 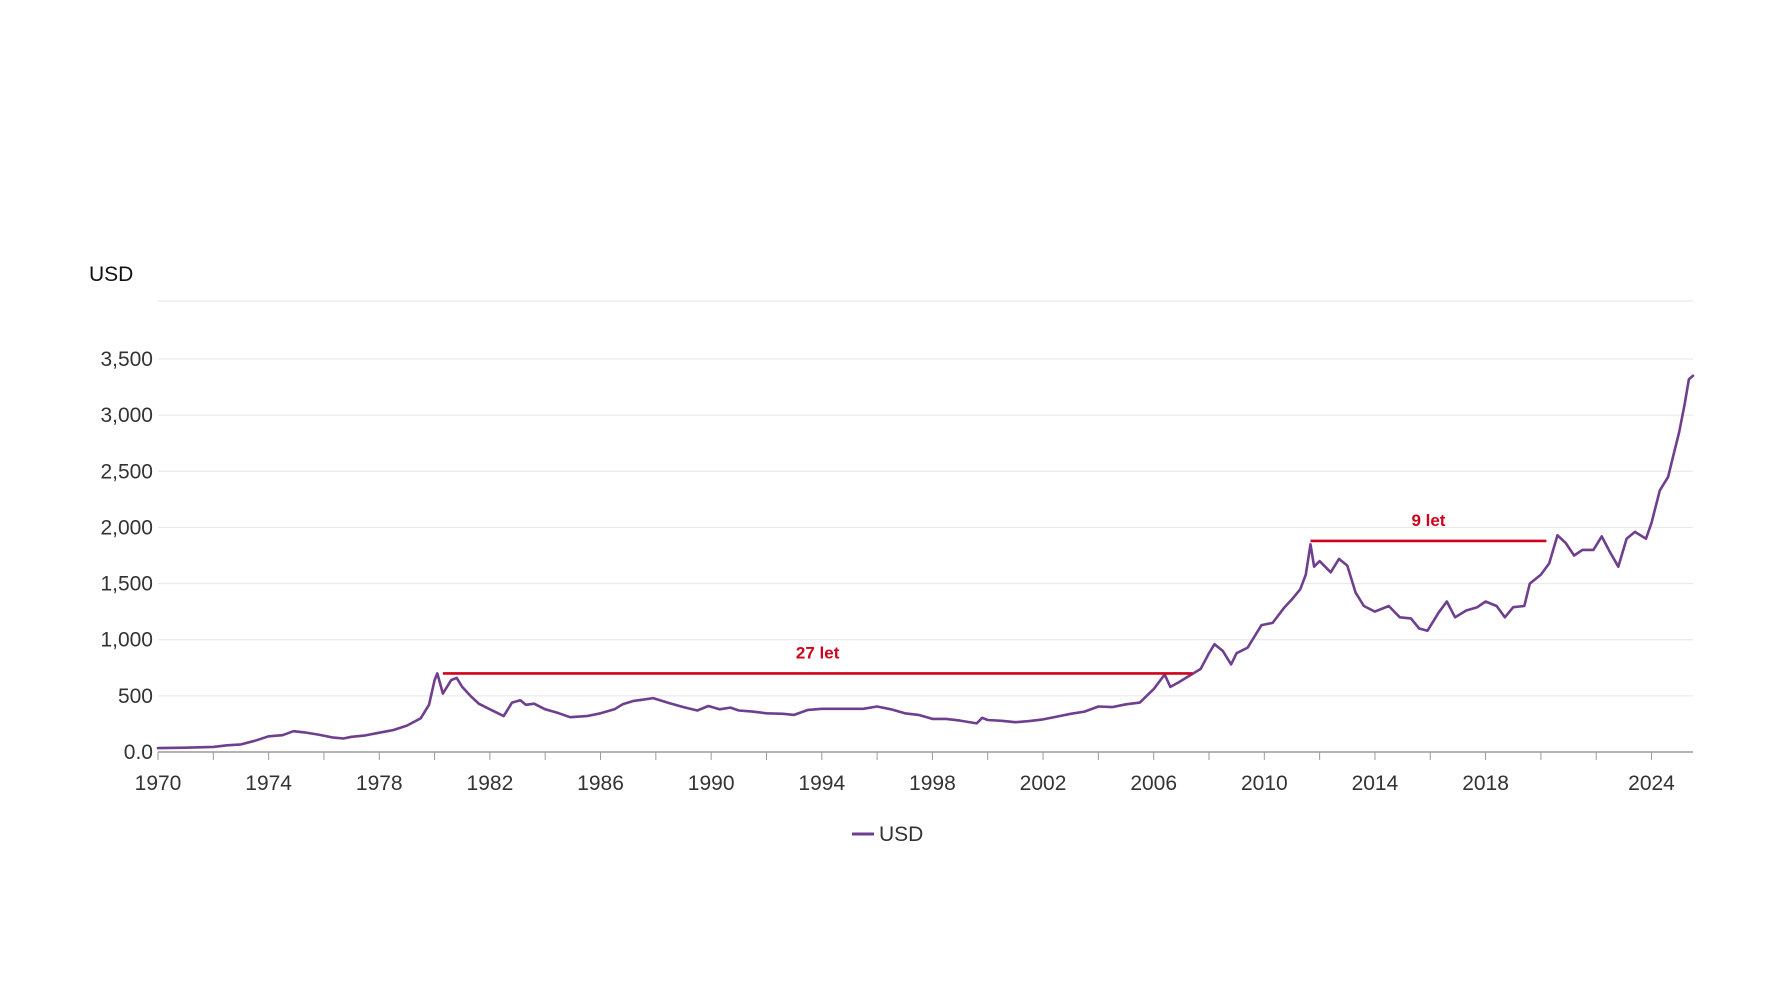 I want to click on x-tick-label: 2002, so click(x=1043, y=783).